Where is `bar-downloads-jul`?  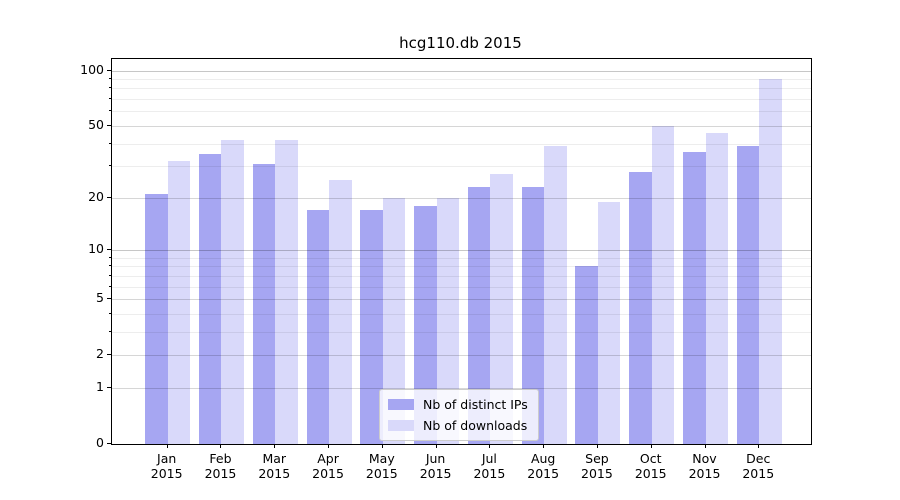 bar-downloads-jul is located at coordinates (501, 309).